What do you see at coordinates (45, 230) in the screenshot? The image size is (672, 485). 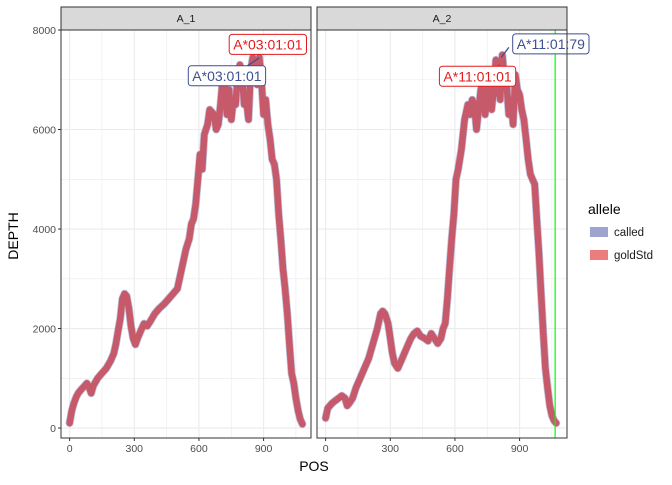 I see `y-tick-label: 4000` at bounding box center [45, 230].